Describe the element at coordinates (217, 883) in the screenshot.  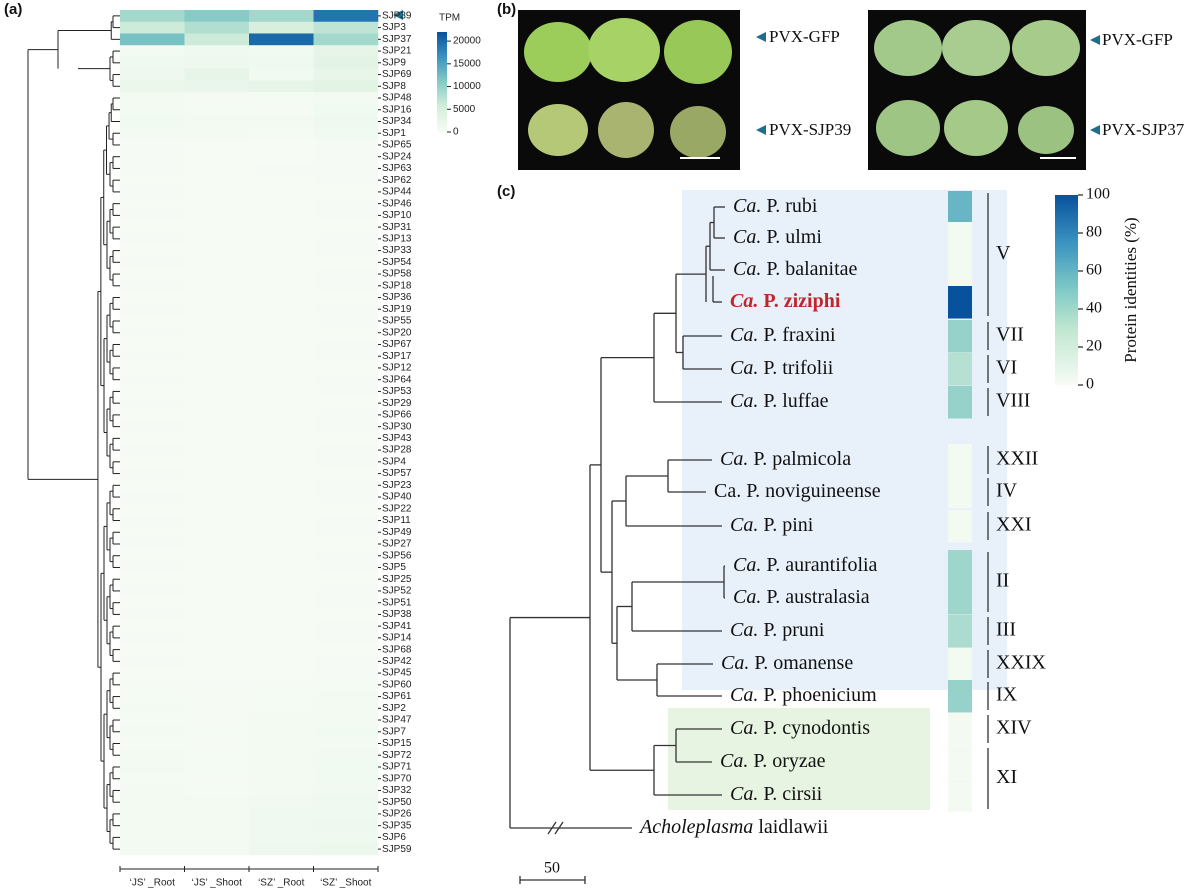
I see `column-label: ‘JS’ _Shoot` at that location.